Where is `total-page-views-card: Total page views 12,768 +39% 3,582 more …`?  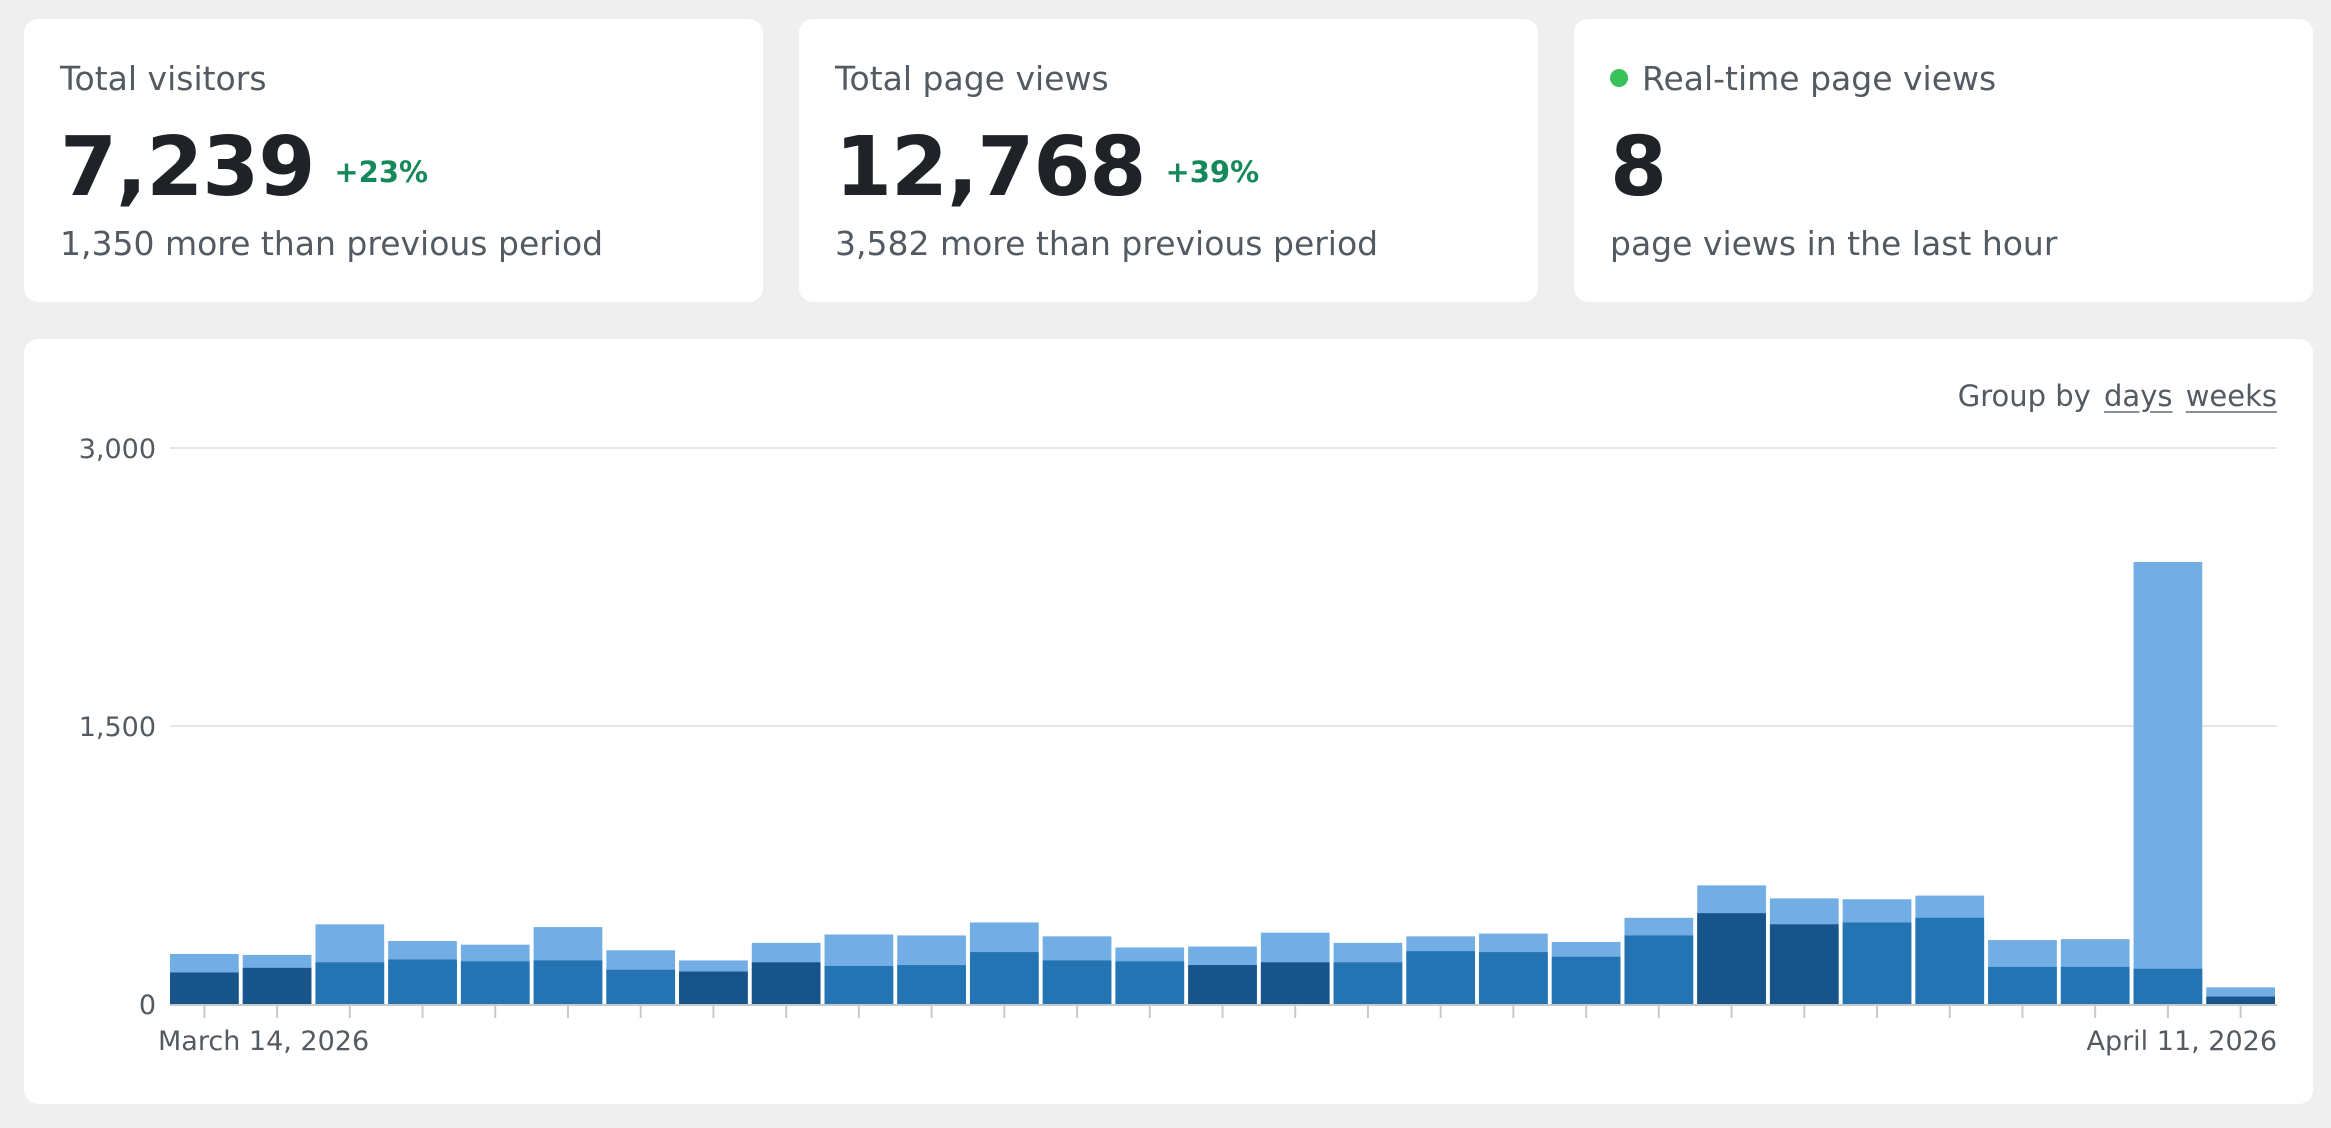 total-page-views-card: Total page views 12,768 +39% 3,582 more … is located at coordinates (1168, 160).